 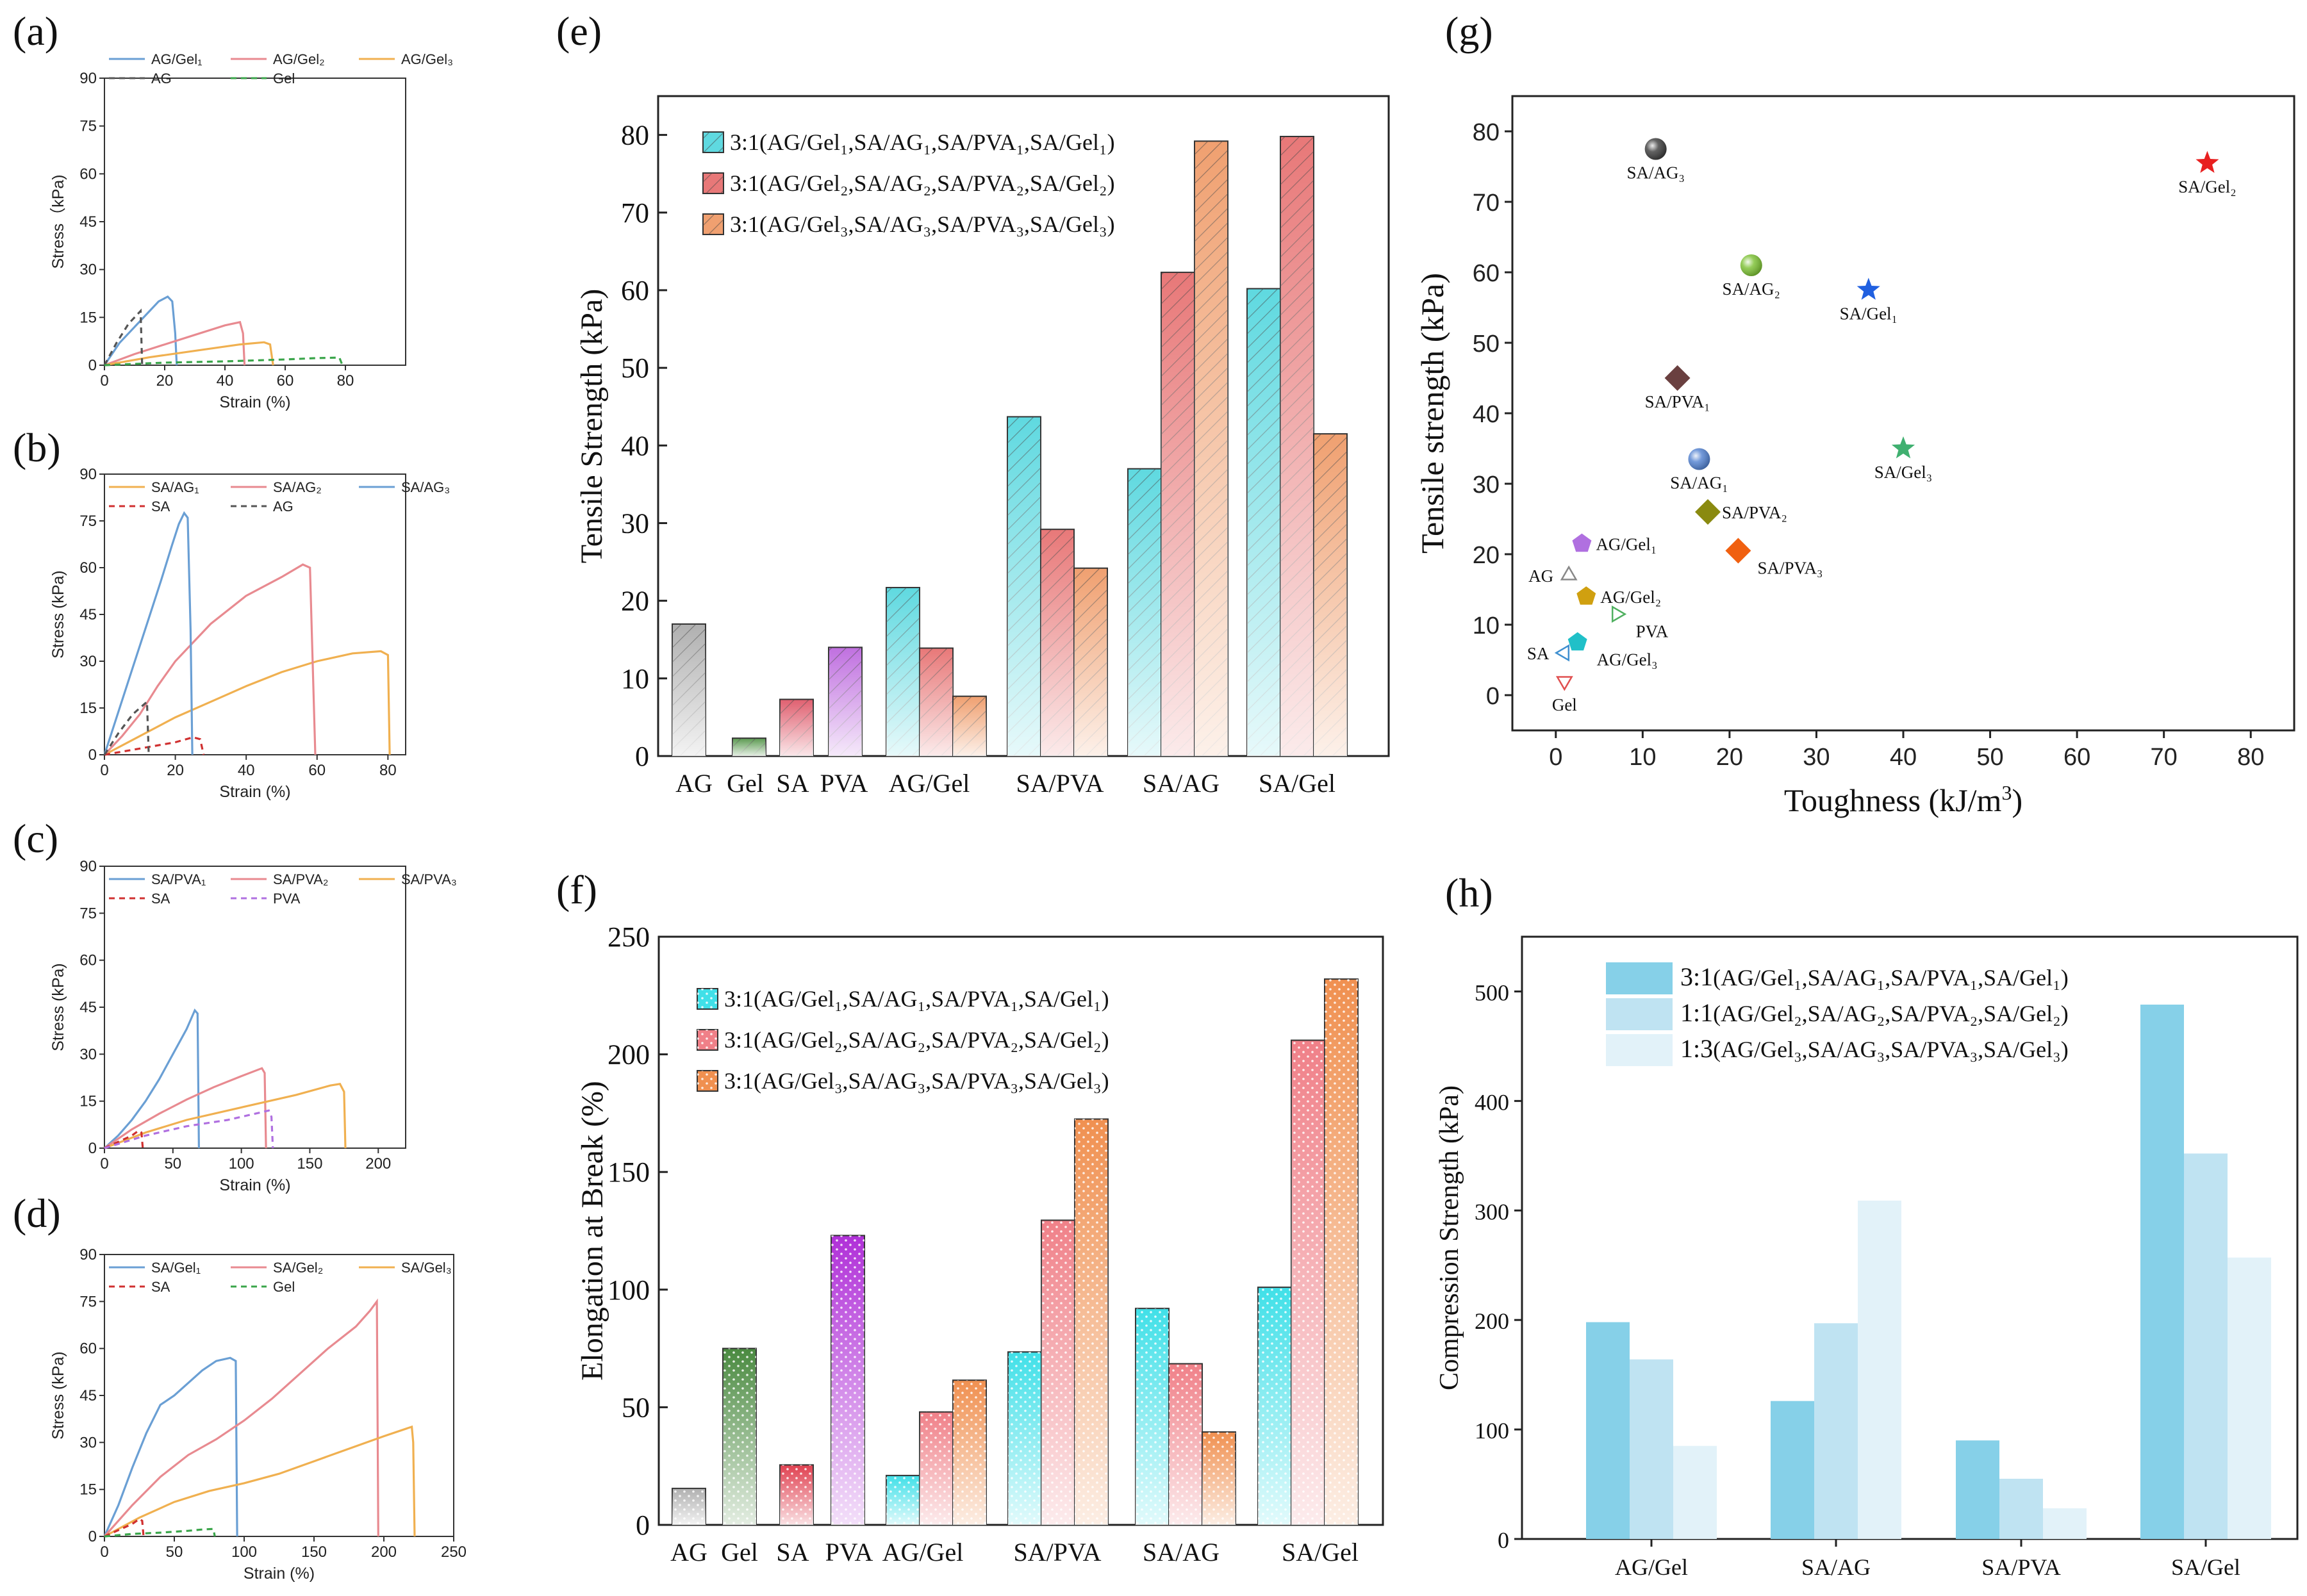 I want to click on y-tick-label: 75, so click(x=88, y=913).